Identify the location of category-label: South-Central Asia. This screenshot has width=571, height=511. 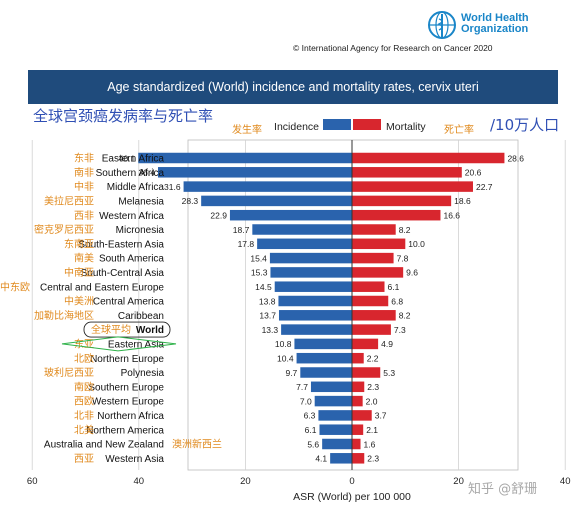
(123, 273).